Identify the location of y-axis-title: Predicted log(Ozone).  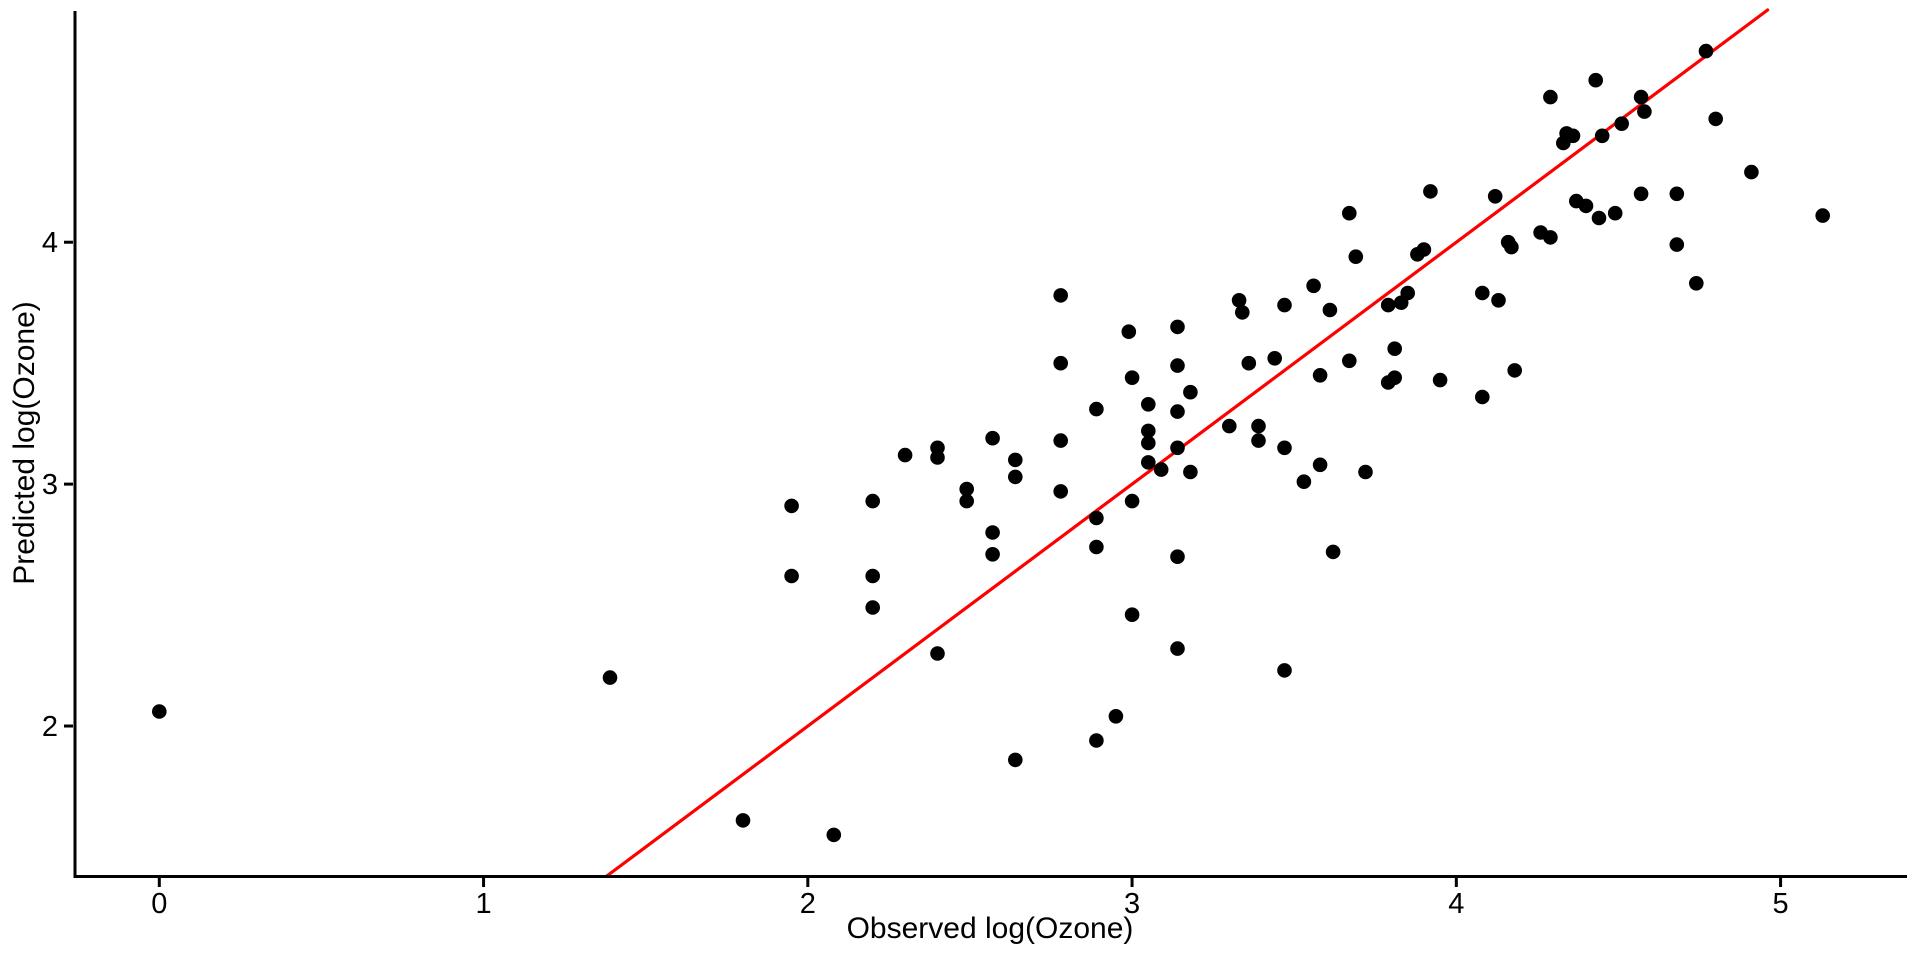
(24, 442).